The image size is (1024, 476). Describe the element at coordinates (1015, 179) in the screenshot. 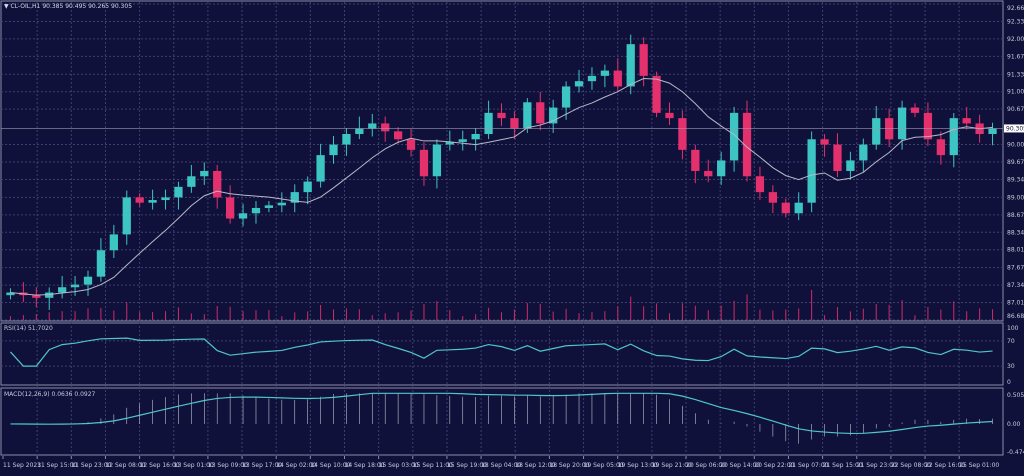

I see `price-tick-label: 89.340` at that location.